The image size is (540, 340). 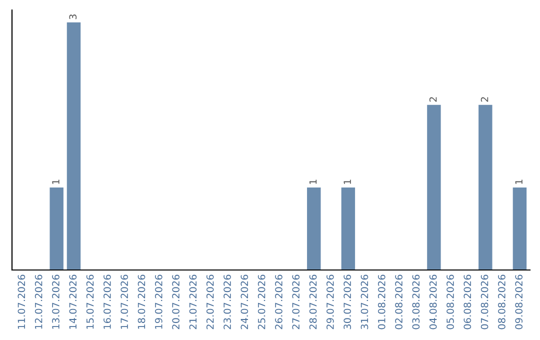 What do you see at coordinates (176, 302) in the screenshot?
I see `x-tick-label: 20.07.2026` at bounding box center [176, 302].